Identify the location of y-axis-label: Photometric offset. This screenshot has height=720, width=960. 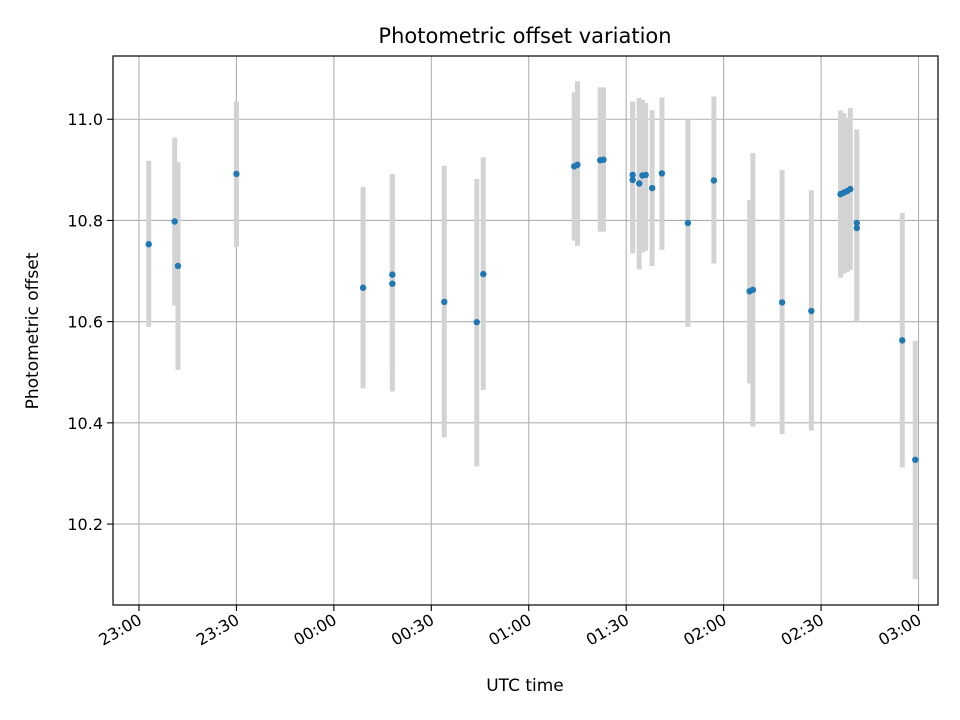
(33, 330).